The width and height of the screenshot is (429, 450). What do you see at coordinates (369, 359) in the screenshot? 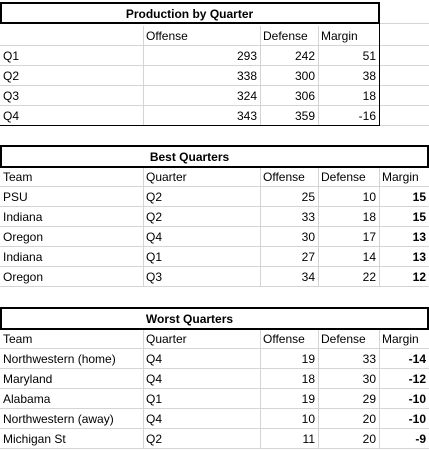
I see `worst-defense-value: 33` at bounding box center [369, 359].